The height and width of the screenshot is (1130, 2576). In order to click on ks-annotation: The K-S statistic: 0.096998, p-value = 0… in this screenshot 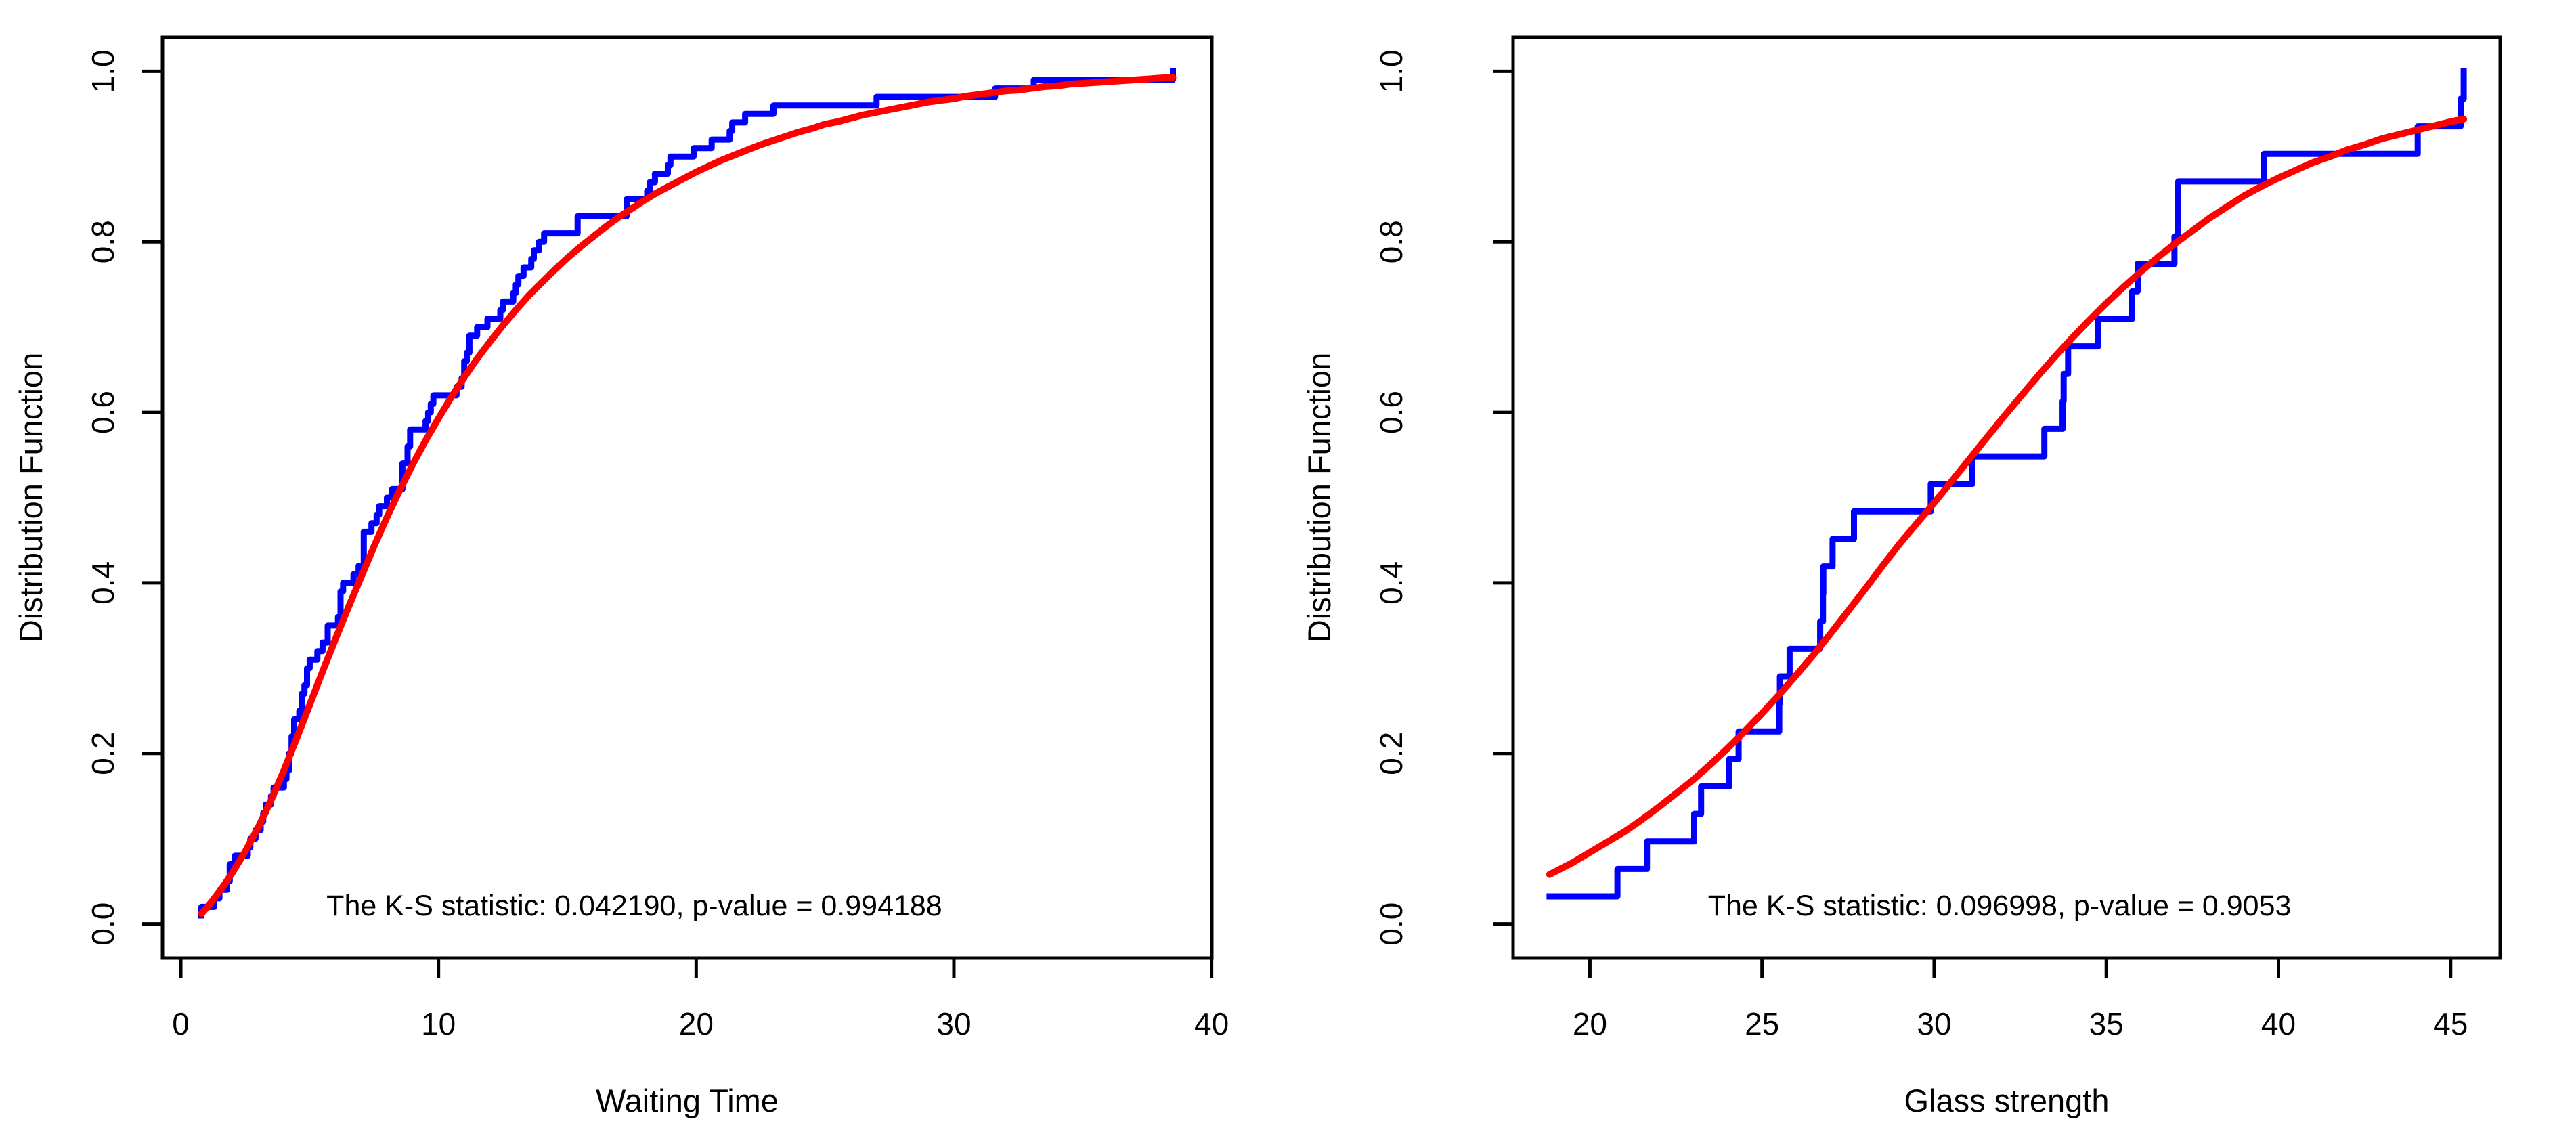, I will do `click(2000, 906)`.